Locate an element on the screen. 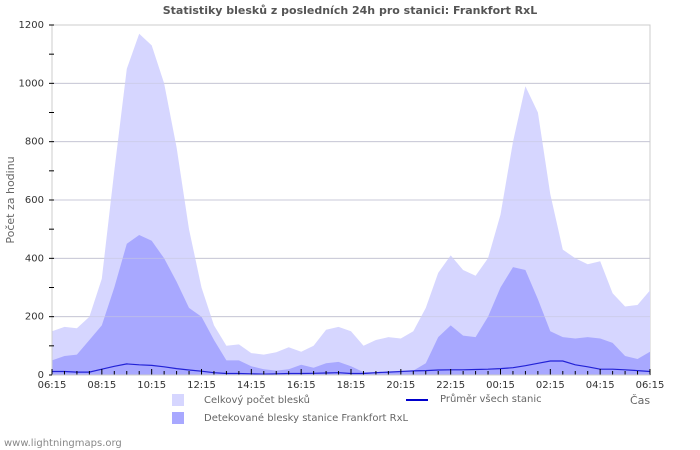 This screenshot has width=700, height=450. y-tick-label: 600 is located at coordinates (34, 200).